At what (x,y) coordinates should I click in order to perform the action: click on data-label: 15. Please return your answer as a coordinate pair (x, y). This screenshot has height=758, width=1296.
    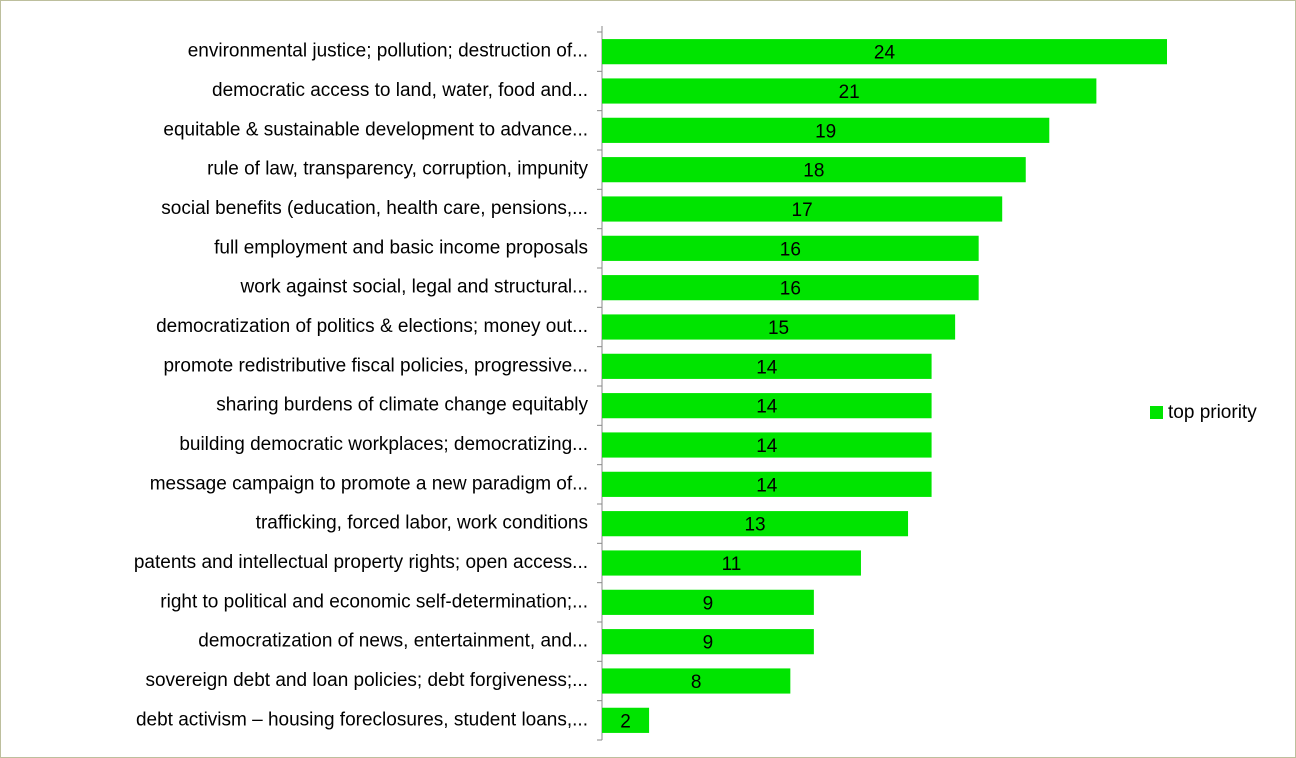
    Looking at the image, I should click on (778, 328).